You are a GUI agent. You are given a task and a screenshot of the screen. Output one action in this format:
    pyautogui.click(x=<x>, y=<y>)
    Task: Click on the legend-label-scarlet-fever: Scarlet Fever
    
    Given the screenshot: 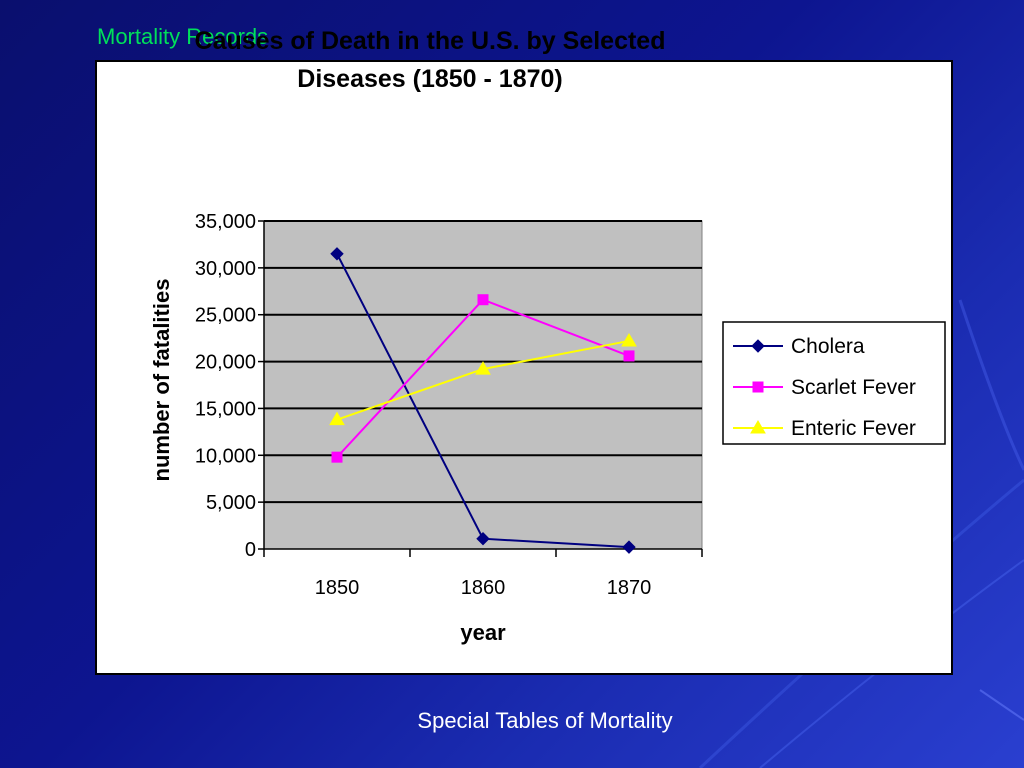 What is the action you would take?
    pyautogui.click(x=853, y=387)
    